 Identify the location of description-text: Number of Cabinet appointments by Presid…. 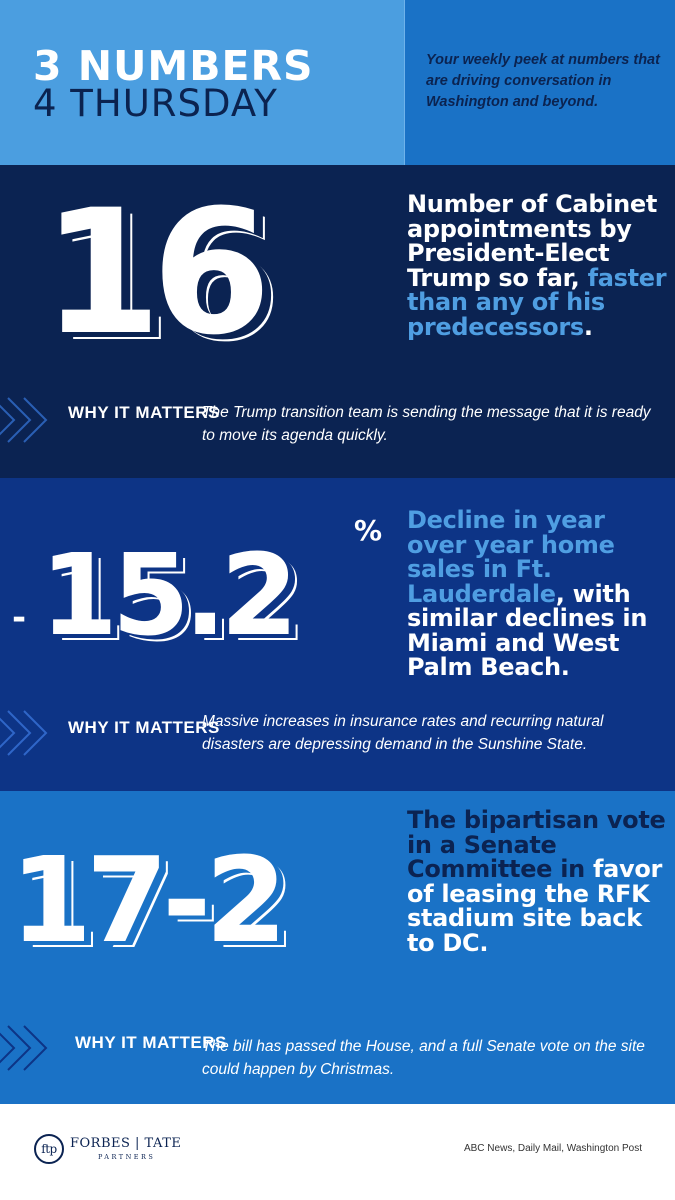
(532, 241).